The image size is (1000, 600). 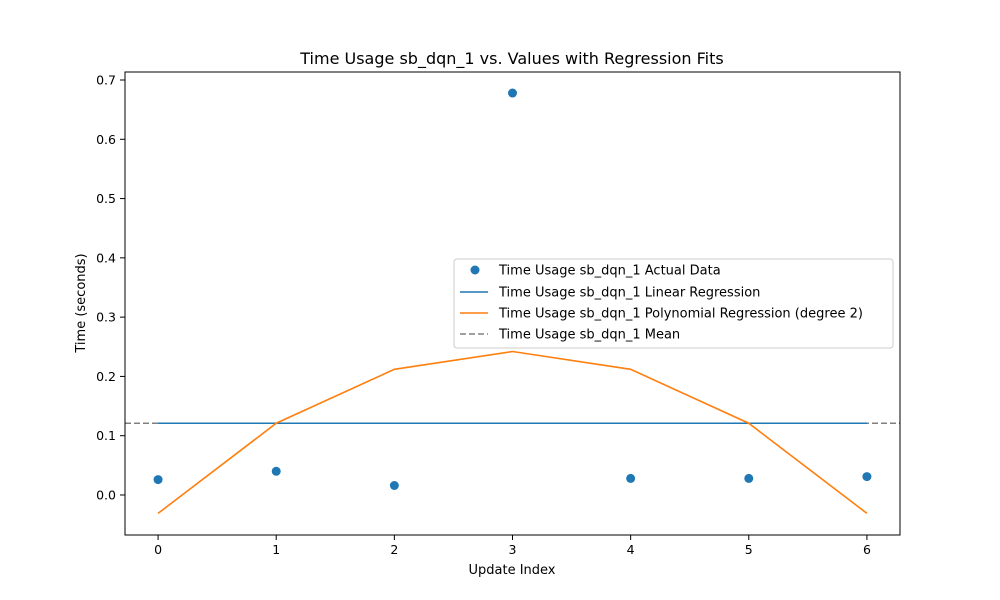 What do you see at coordinates (106, 435) in the screenshot?
I see `y-tick-label: 0.1` at bounding box center [106, 435].